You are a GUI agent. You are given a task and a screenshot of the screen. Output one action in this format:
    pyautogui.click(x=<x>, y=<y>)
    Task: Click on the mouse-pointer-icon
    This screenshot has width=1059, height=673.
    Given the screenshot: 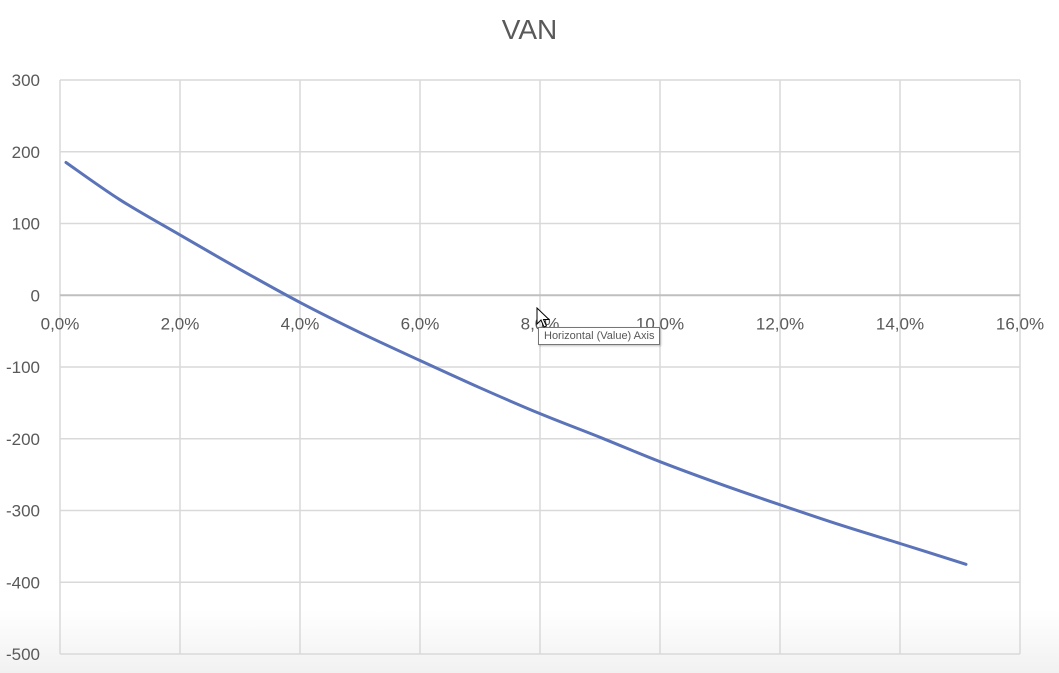 What is the action you would take?
    pyautogui.click(x=543, y=317)
    